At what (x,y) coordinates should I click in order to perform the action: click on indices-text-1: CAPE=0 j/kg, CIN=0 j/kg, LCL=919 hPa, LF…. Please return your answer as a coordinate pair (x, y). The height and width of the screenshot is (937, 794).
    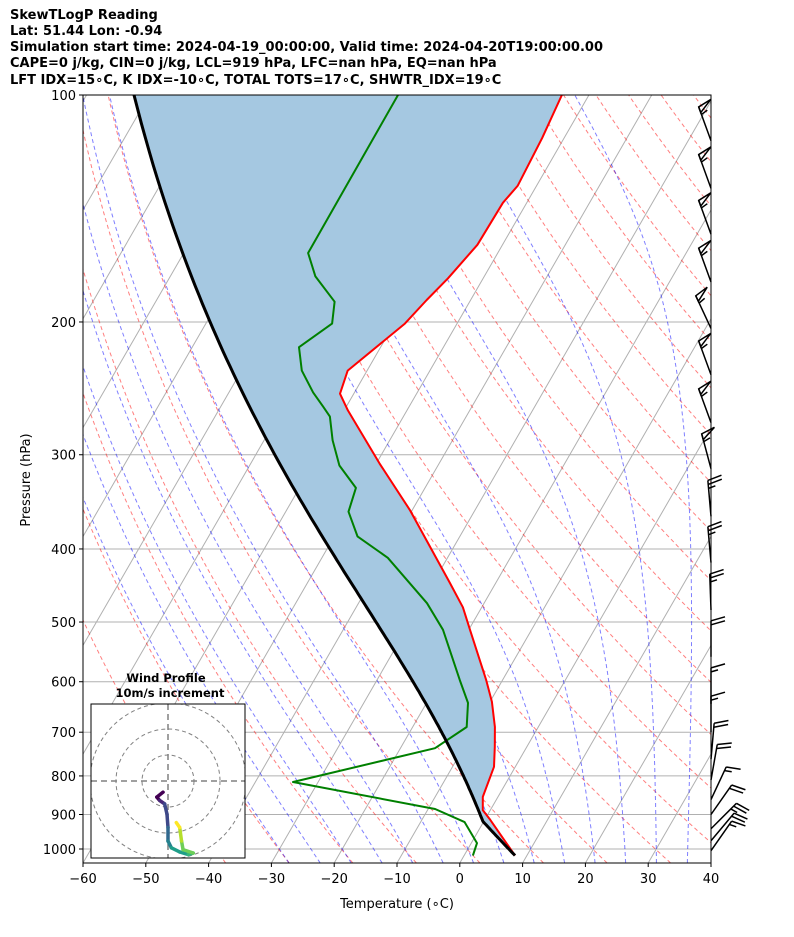
    Looking at the image, I should click on (253, 63).